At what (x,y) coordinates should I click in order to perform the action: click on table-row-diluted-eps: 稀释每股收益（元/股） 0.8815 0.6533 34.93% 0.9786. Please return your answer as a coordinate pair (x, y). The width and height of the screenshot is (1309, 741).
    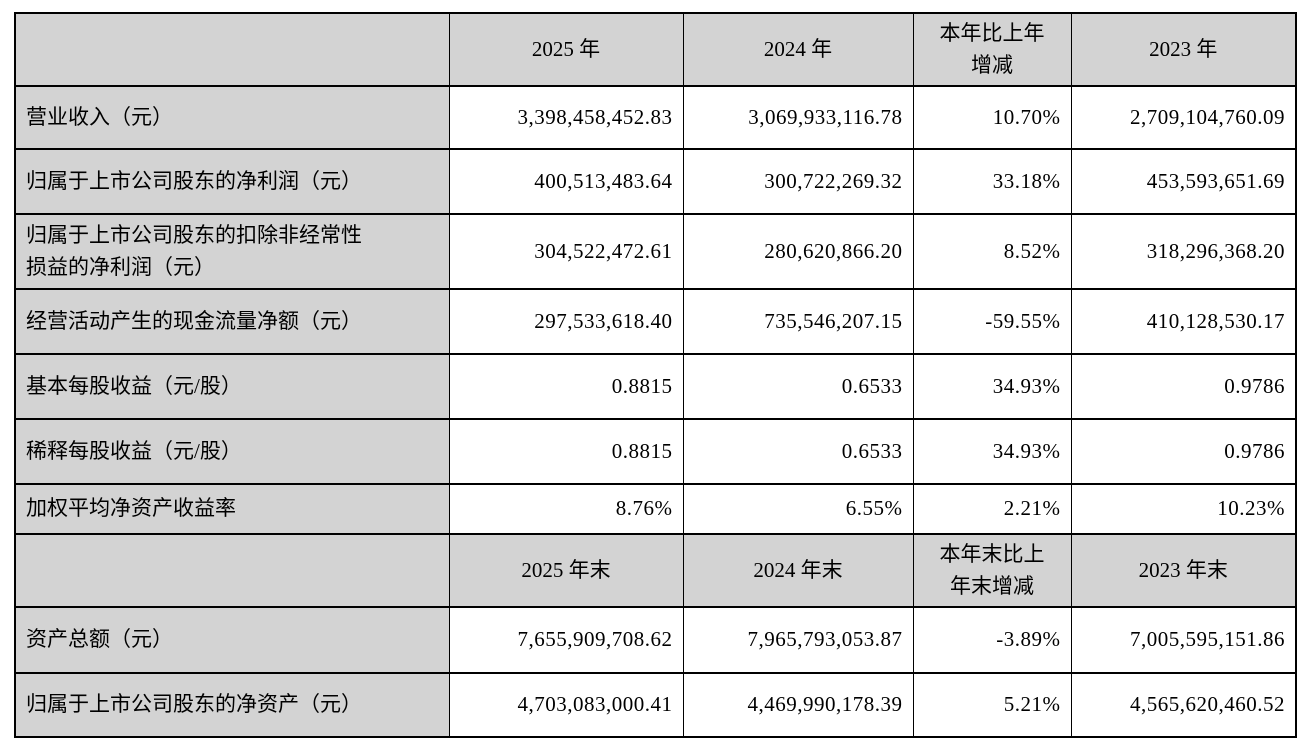
    Looking at the image, I should click on (655, 451).